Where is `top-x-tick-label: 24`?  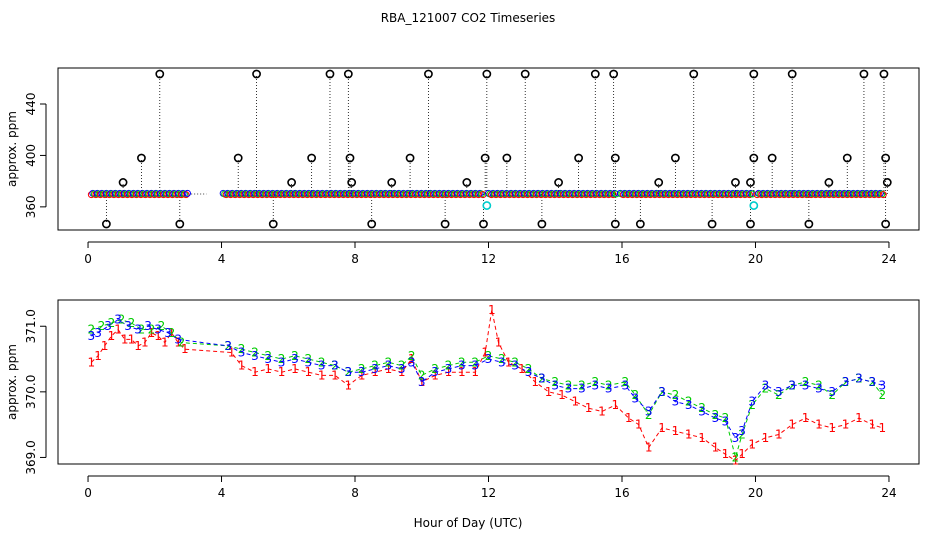 top-x-tick-label: 24 is located at coordinates (888, 259).